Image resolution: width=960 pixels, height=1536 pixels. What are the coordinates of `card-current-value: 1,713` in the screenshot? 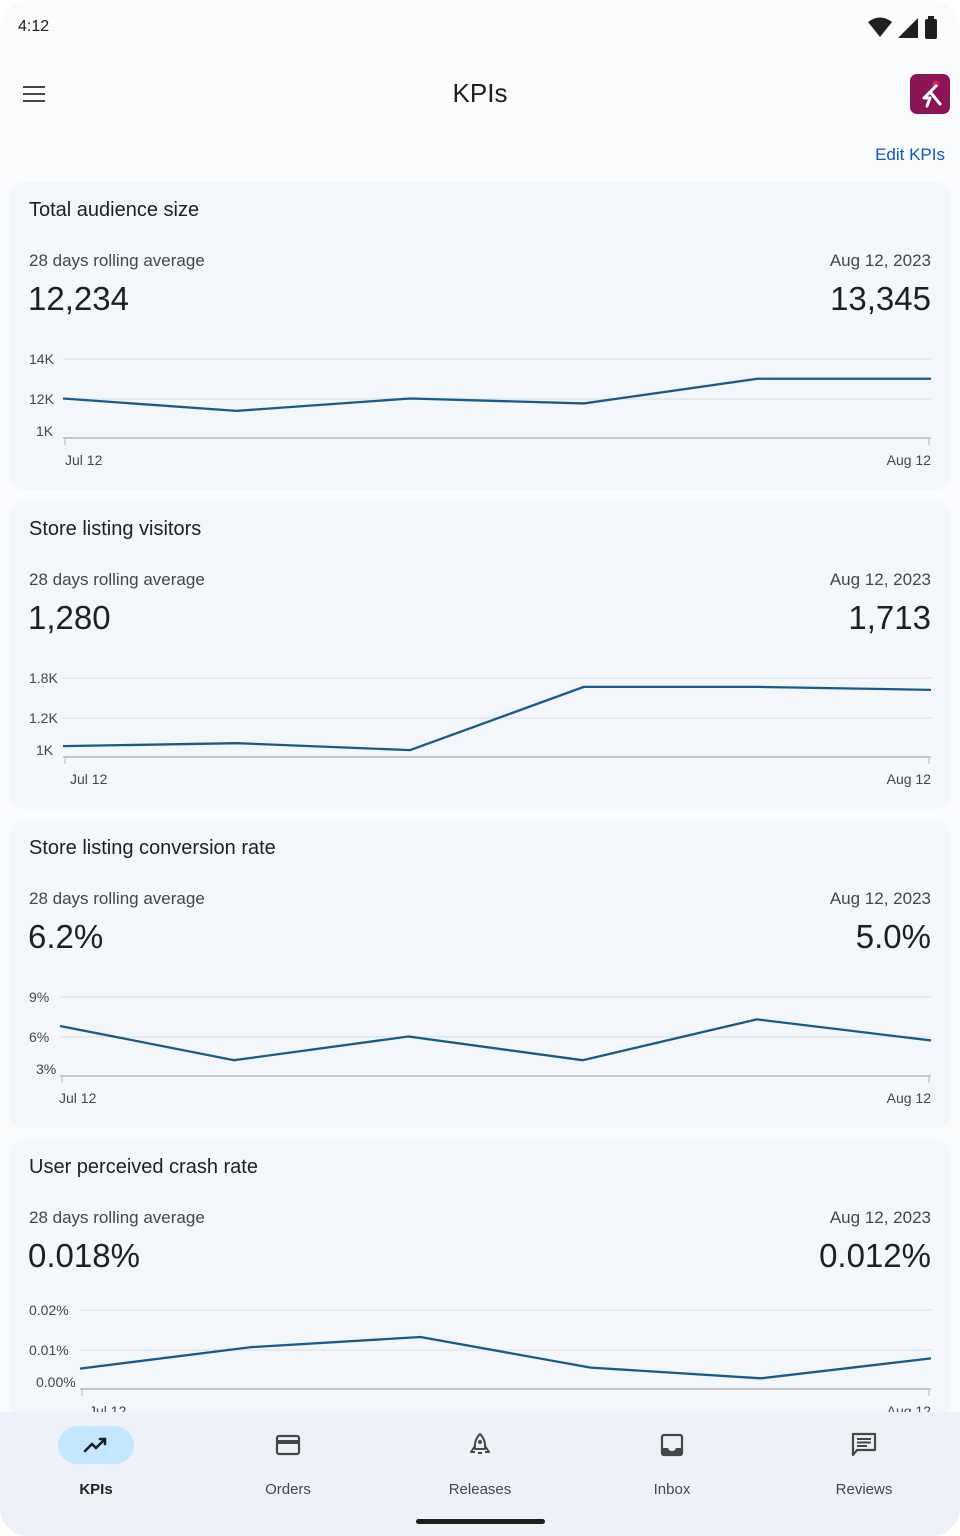 It's located at (889, 617).